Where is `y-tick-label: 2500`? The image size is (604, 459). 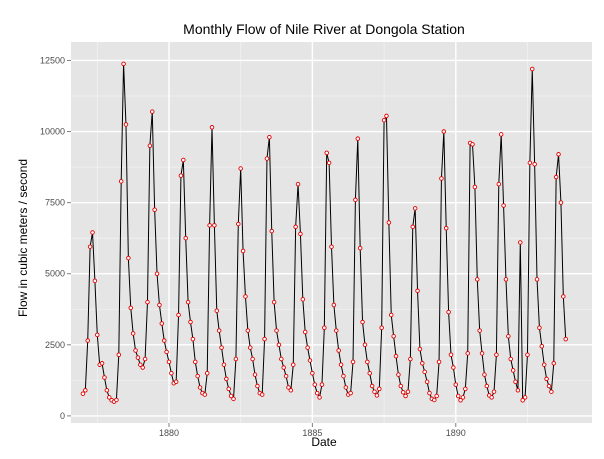 y-tick-label: 2500 is located at coordinates (55, 345).